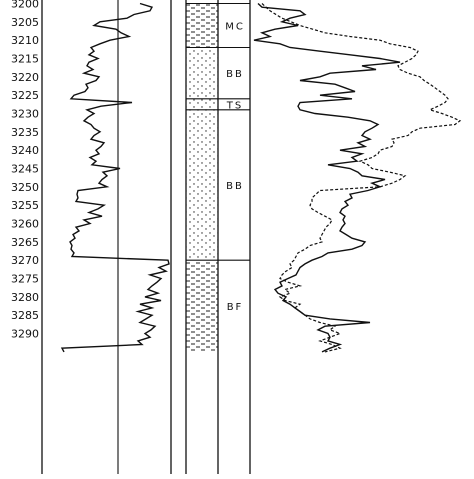 The width and height of the screenshot is (474, 479). Describe the element at coordinates (25, 5) in the screenshot. I see `depth-label: 3200` at that location.